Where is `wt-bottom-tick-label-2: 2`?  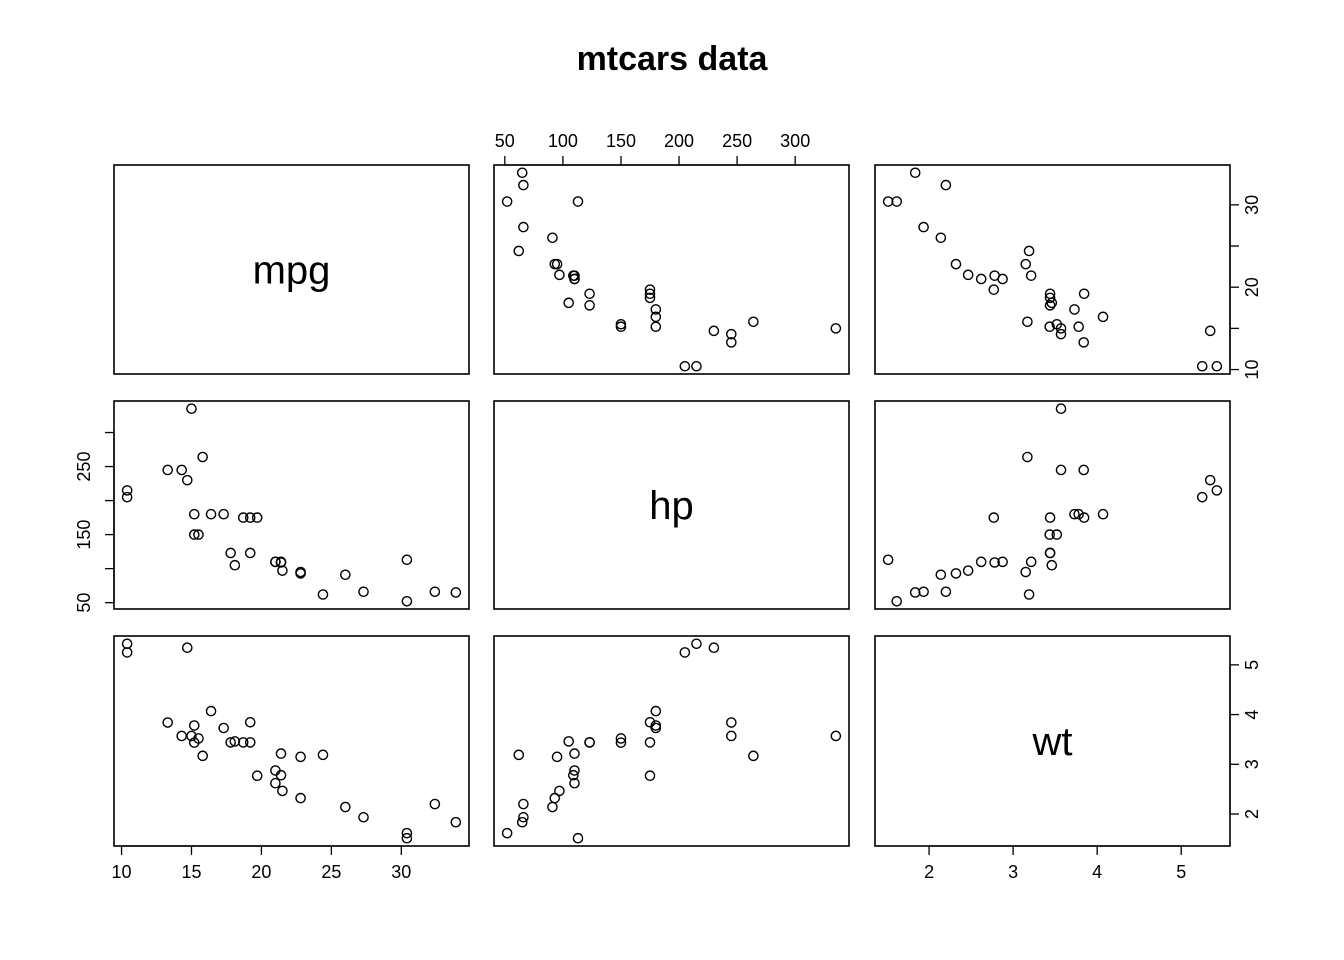 wt-bottom-tick-label-2: 2 is located at coordinates (929, 872).